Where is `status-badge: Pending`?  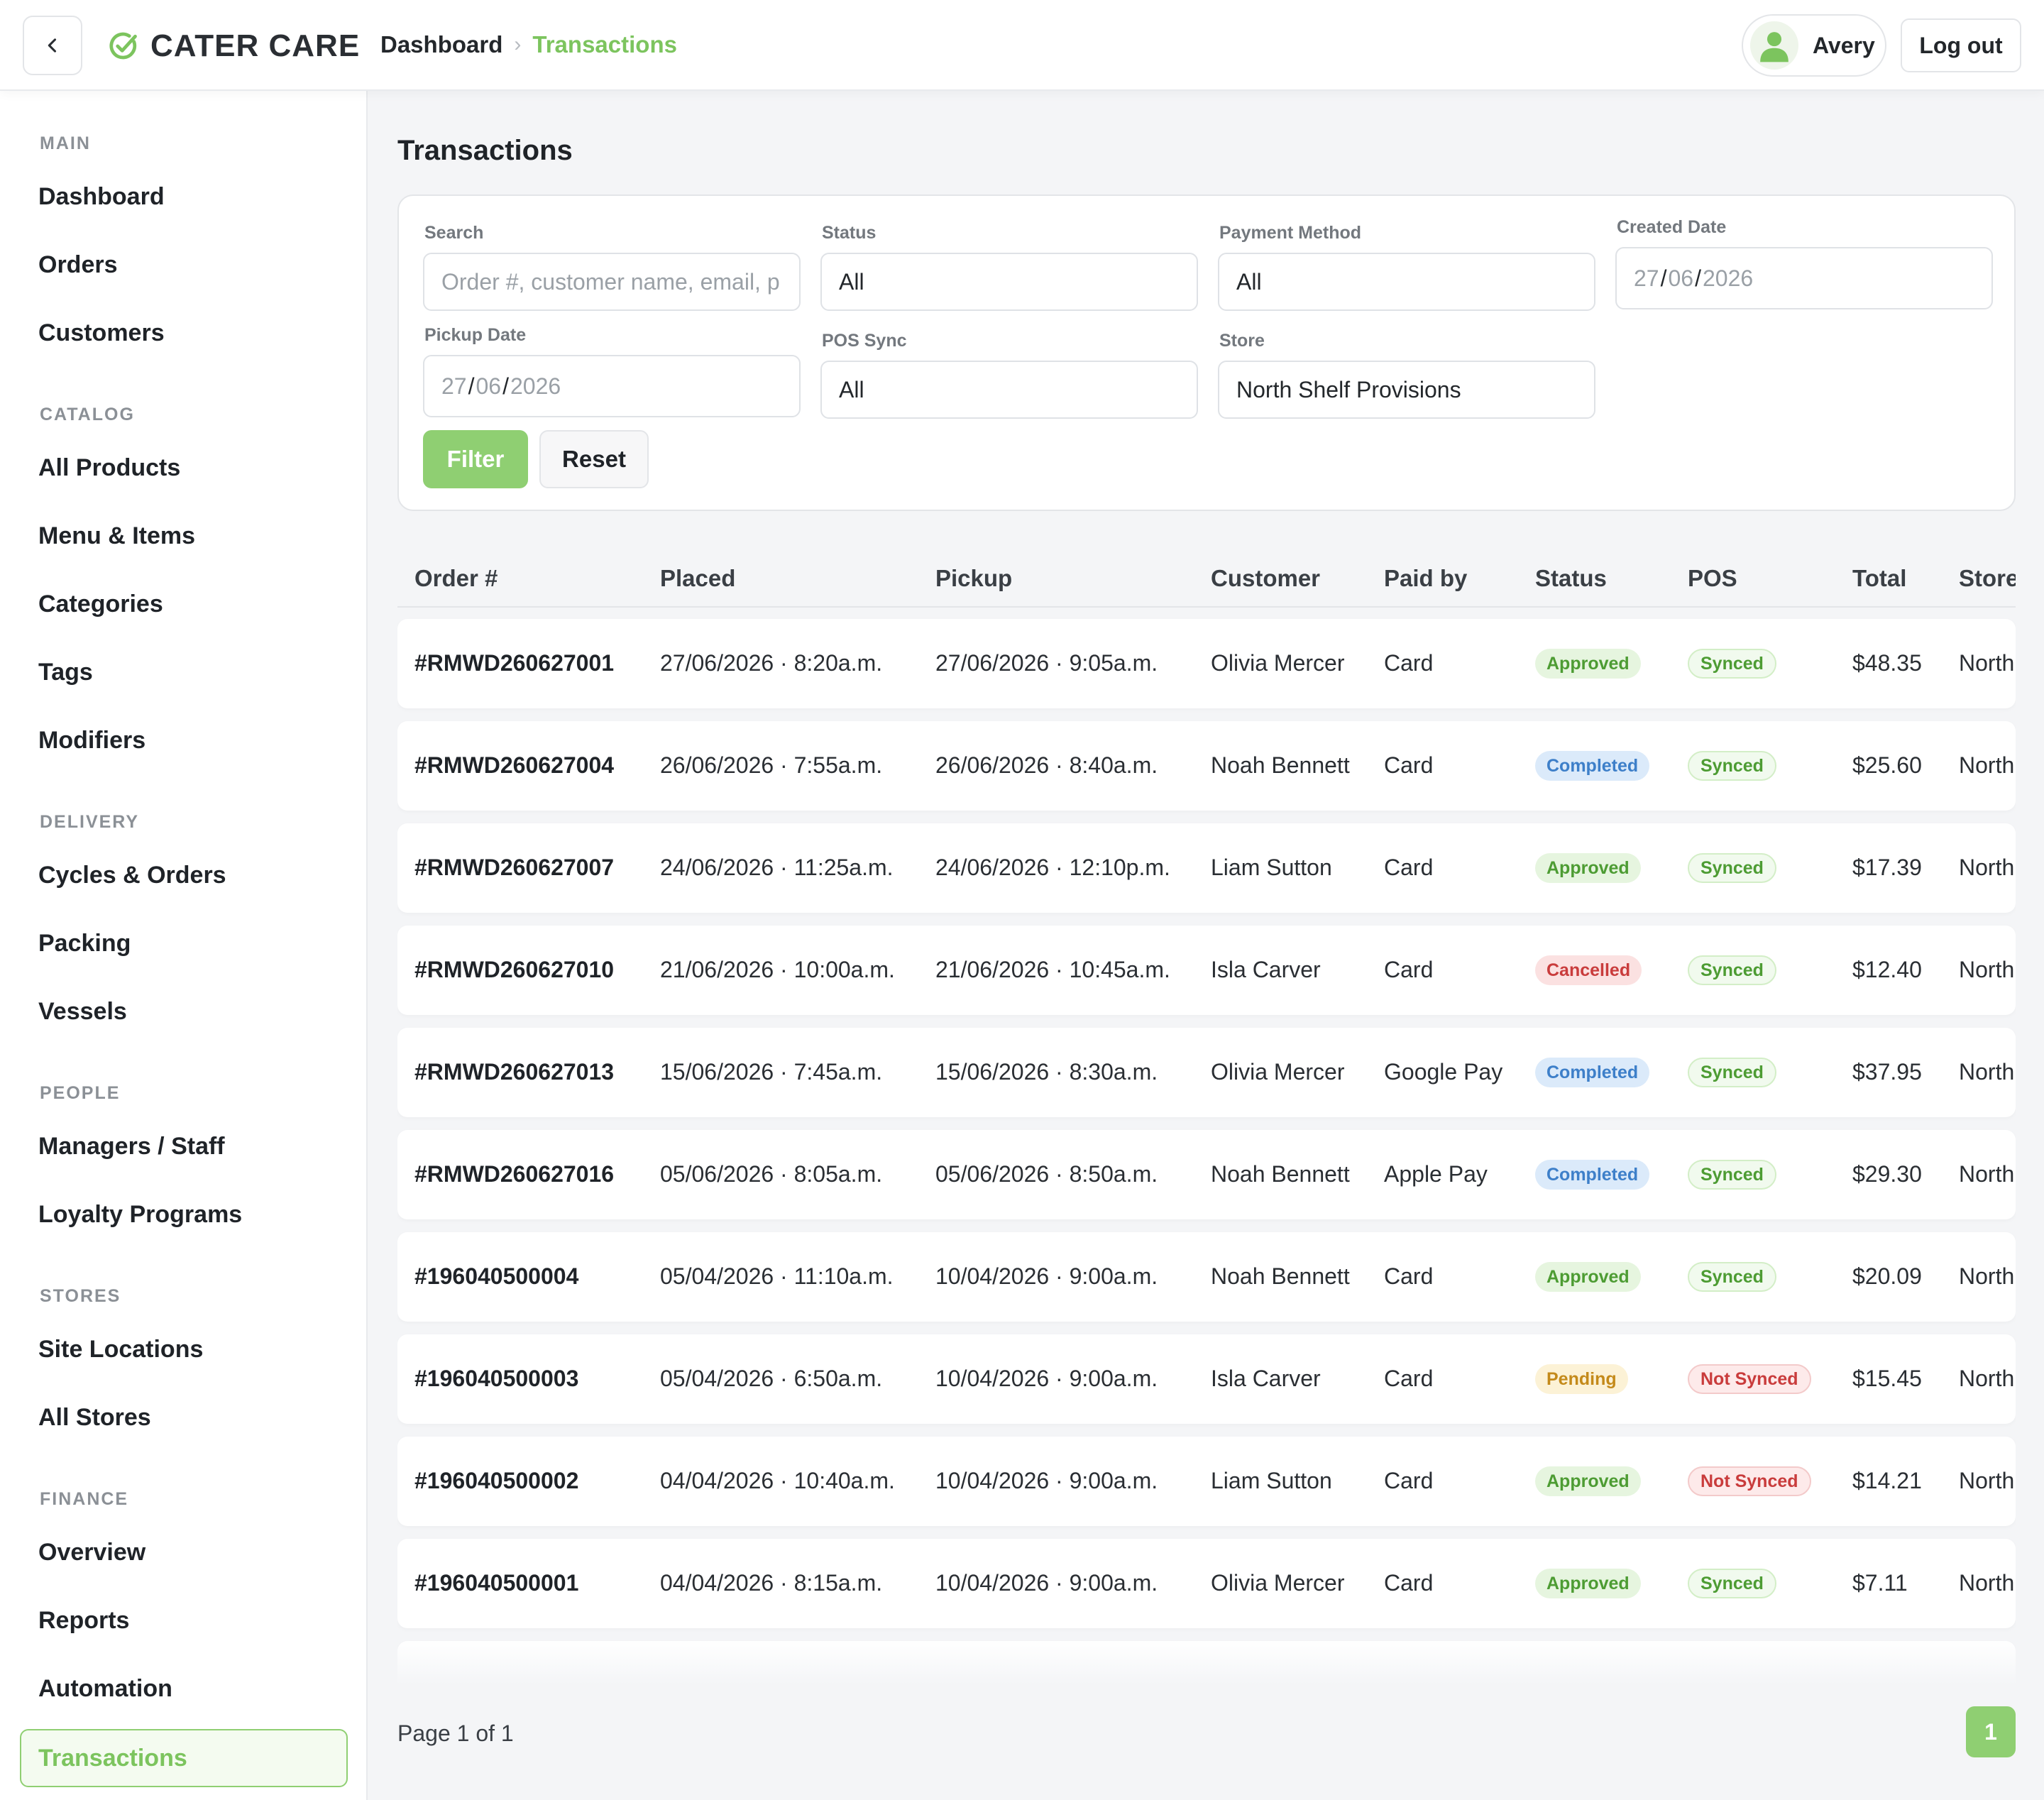 status-badge: Pending is located at coordinates (1581, 1379).